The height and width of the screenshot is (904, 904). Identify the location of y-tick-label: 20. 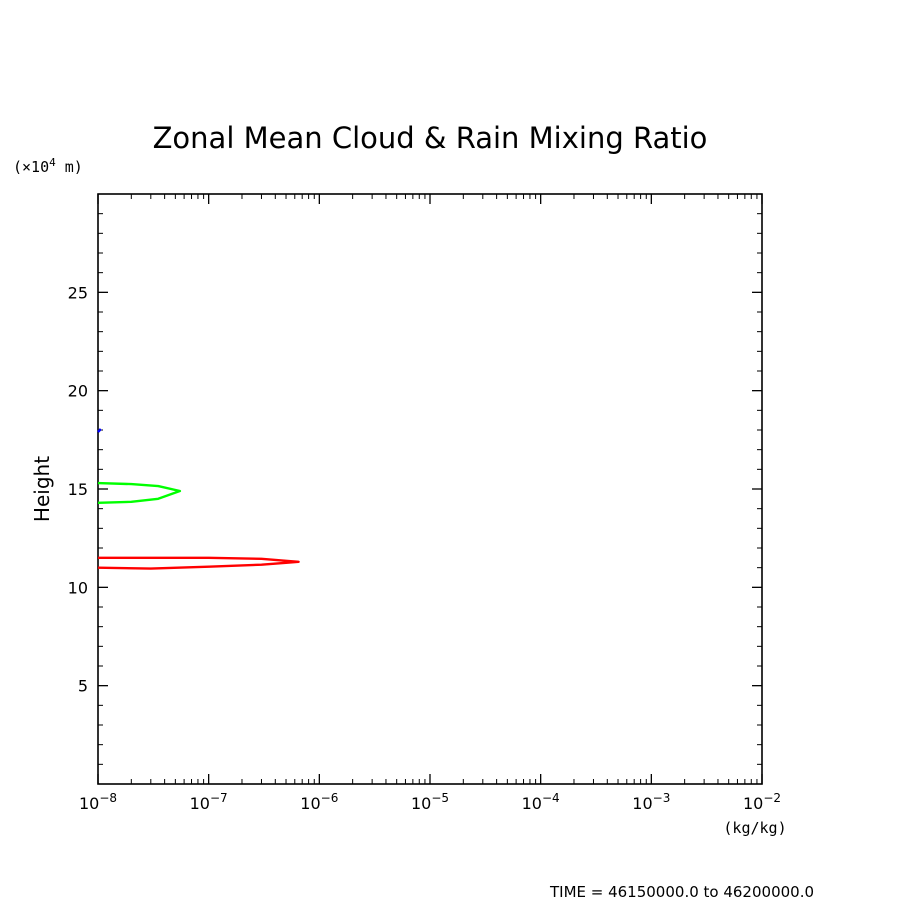
(78, 391).